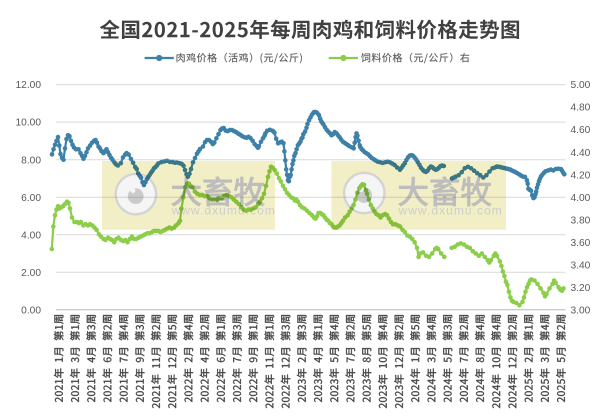  I want to click on svg-text: 3.60, so click(581, 243).